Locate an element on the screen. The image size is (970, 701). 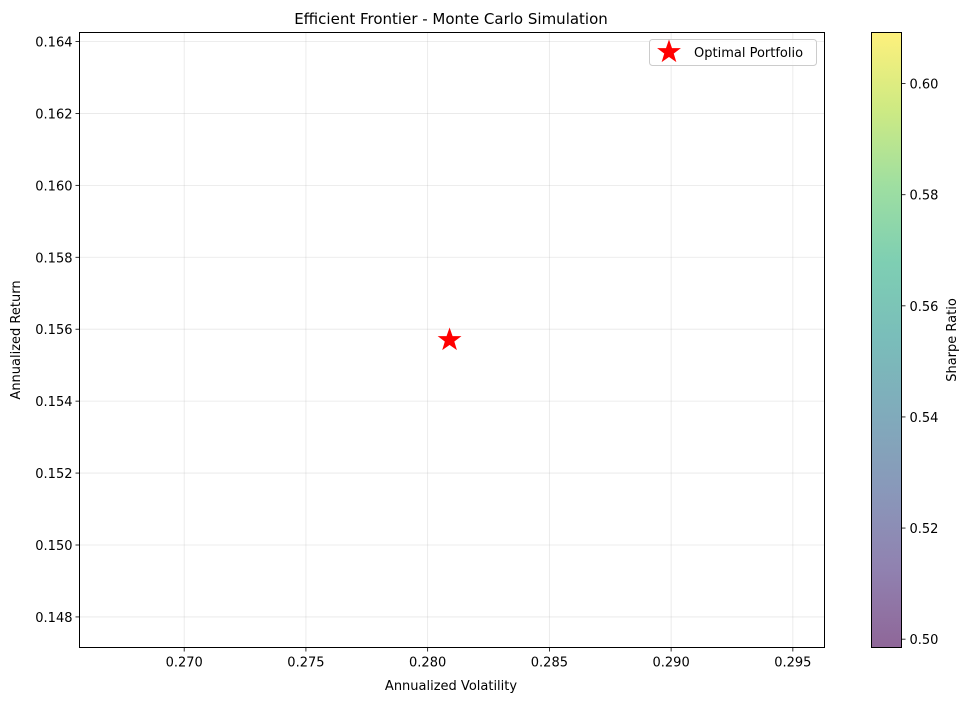
y-tick-label: 0.154 is located at coordinates (53, 402).